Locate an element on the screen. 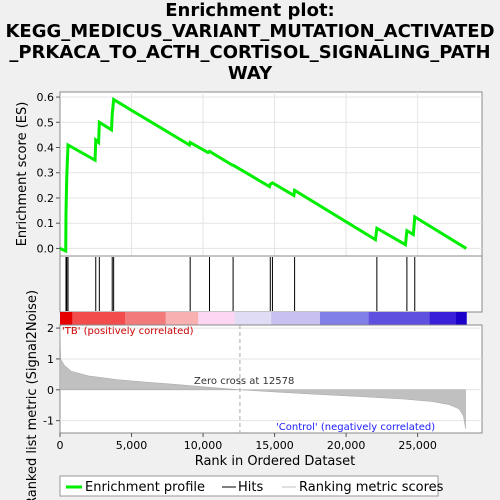 This screenshot has height=500, width=500. x-tick-label: 25,000 is located at coordinates (417, 445).